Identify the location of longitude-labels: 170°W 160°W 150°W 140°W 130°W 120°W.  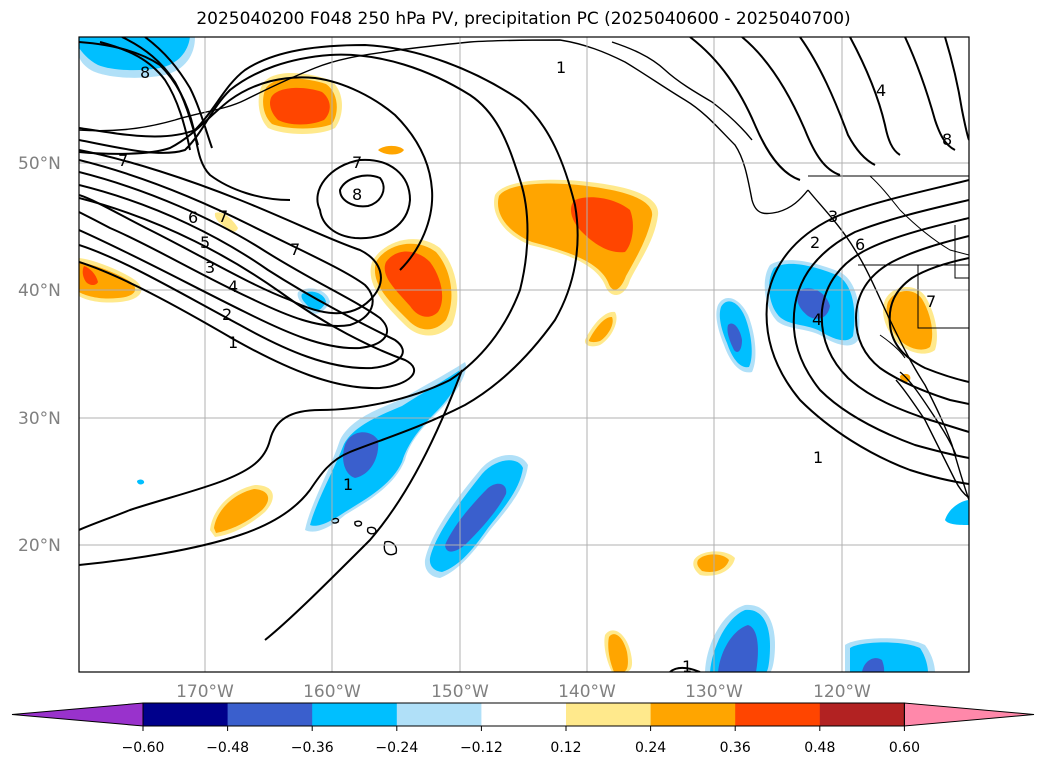
(523, 692).